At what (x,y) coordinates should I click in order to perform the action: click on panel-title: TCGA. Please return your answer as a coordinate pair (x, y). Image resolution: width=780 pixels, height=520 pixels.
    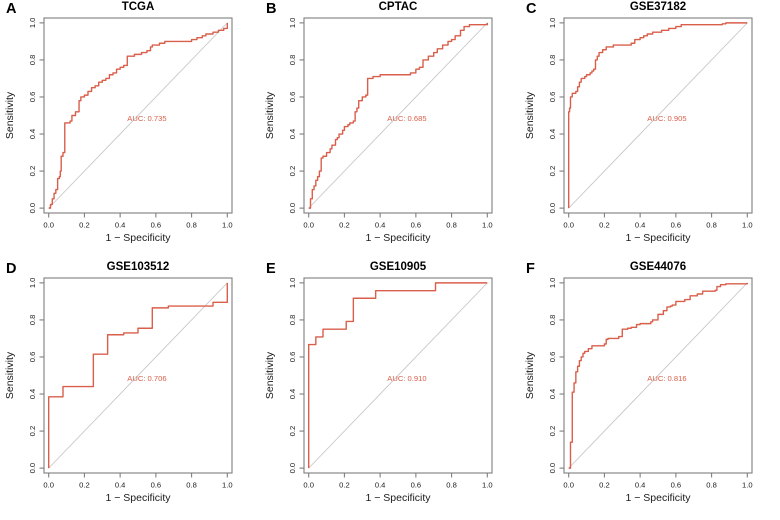
    Looking at the image, I should click on (138, 7).